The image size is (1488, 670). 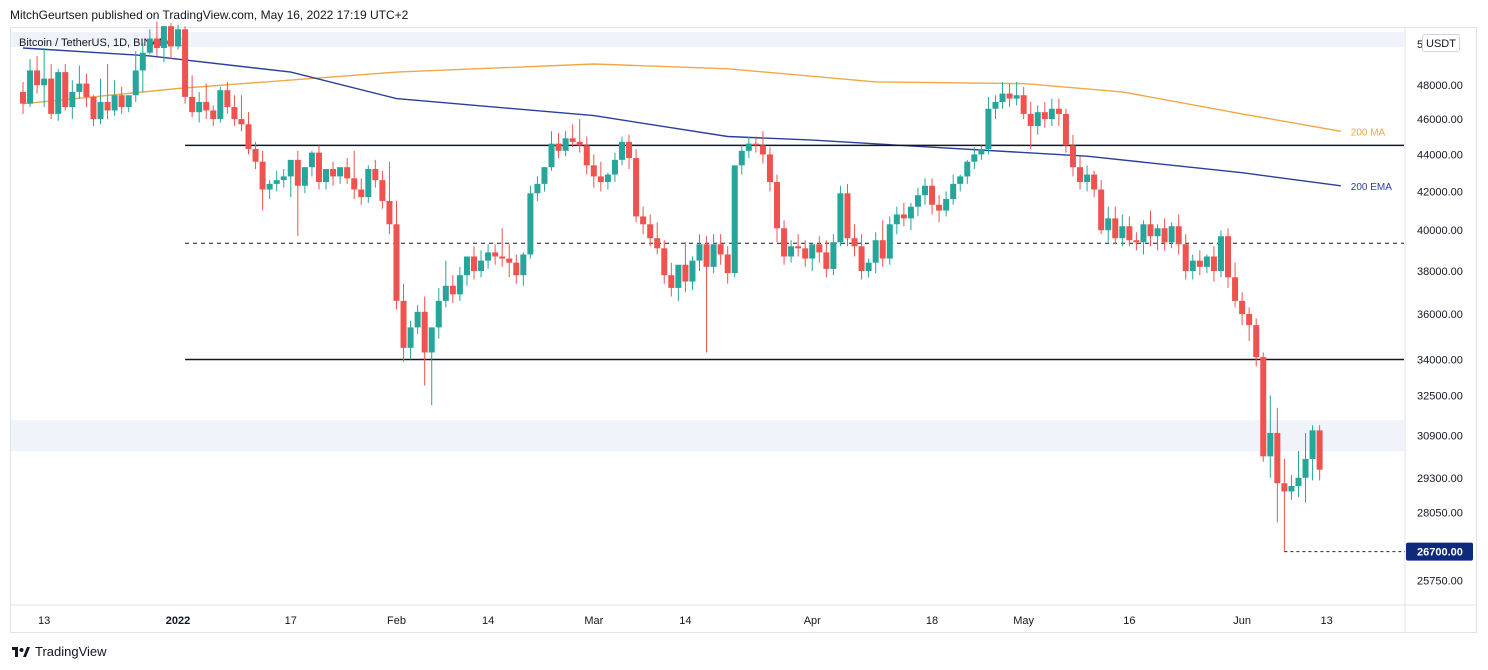 What do you see at coordinates (1441, 43) in the screenshot?
I see `currency-badge: USDT` at bounding box center [1441, 43].